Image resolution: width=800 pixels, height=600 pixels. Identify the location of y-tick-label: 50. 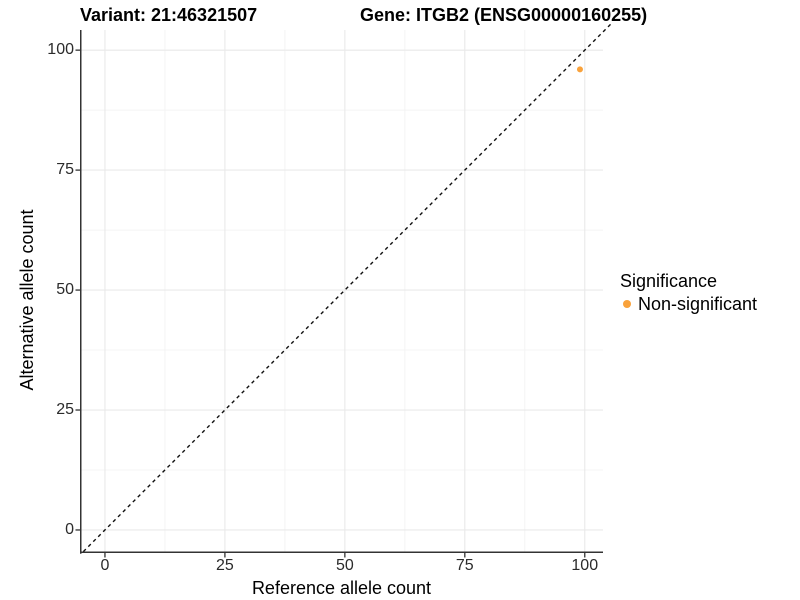
(65, 290).